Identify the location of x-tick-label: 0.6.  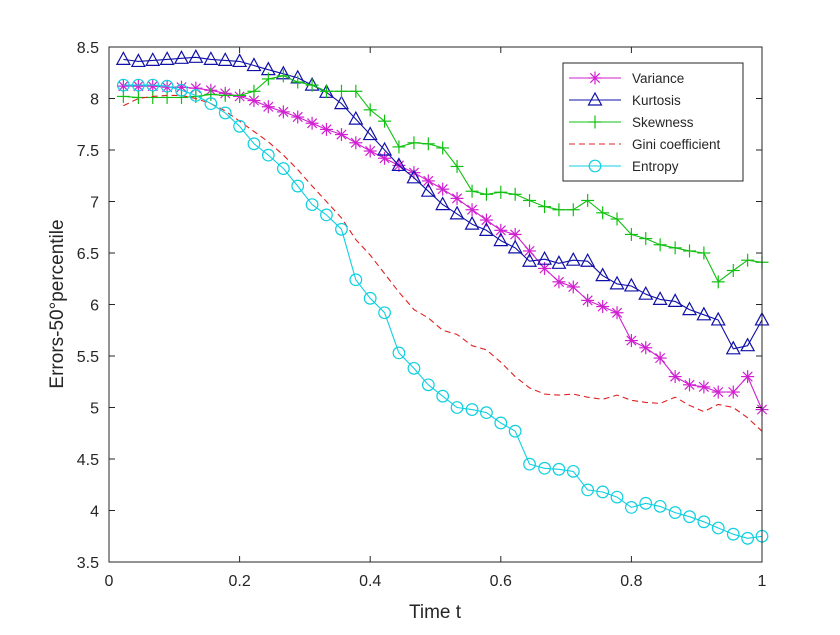
(501, 581).